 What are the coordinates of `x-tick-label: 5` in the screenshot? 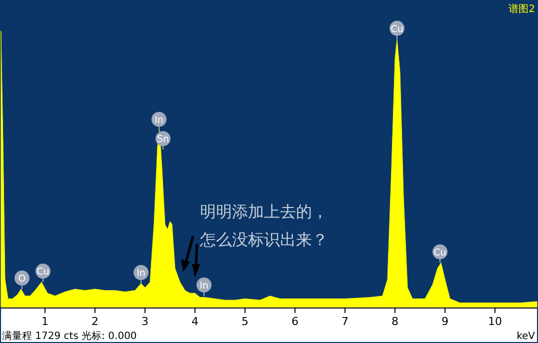 It's located at (245, 321).